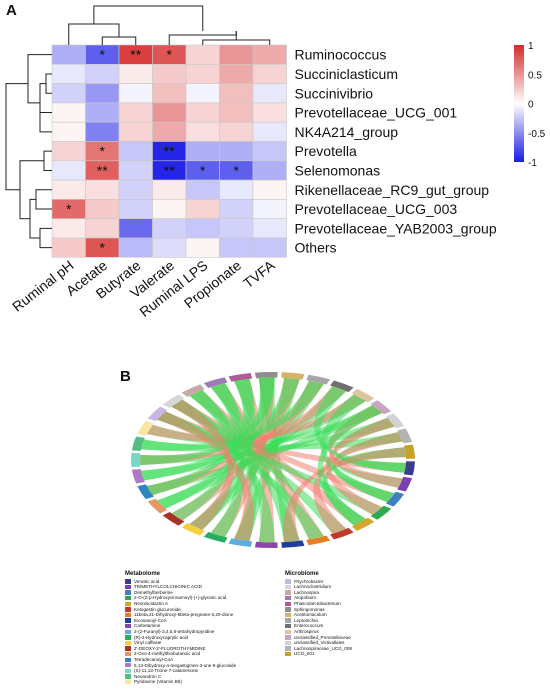 This screenshot has height=694, width=550. Describe the element at coordinates (338, 170) in the screenshot. I see `heatmap-row-label: Selenomonas` at that location.